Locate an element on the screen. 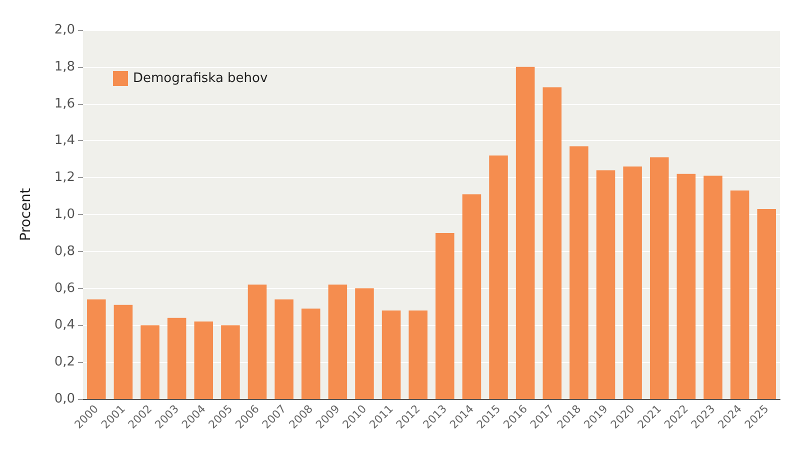 The width and height of the screenshot is (800, 461). y-tick-label: 1,8 is located at coordinates (64, 66).